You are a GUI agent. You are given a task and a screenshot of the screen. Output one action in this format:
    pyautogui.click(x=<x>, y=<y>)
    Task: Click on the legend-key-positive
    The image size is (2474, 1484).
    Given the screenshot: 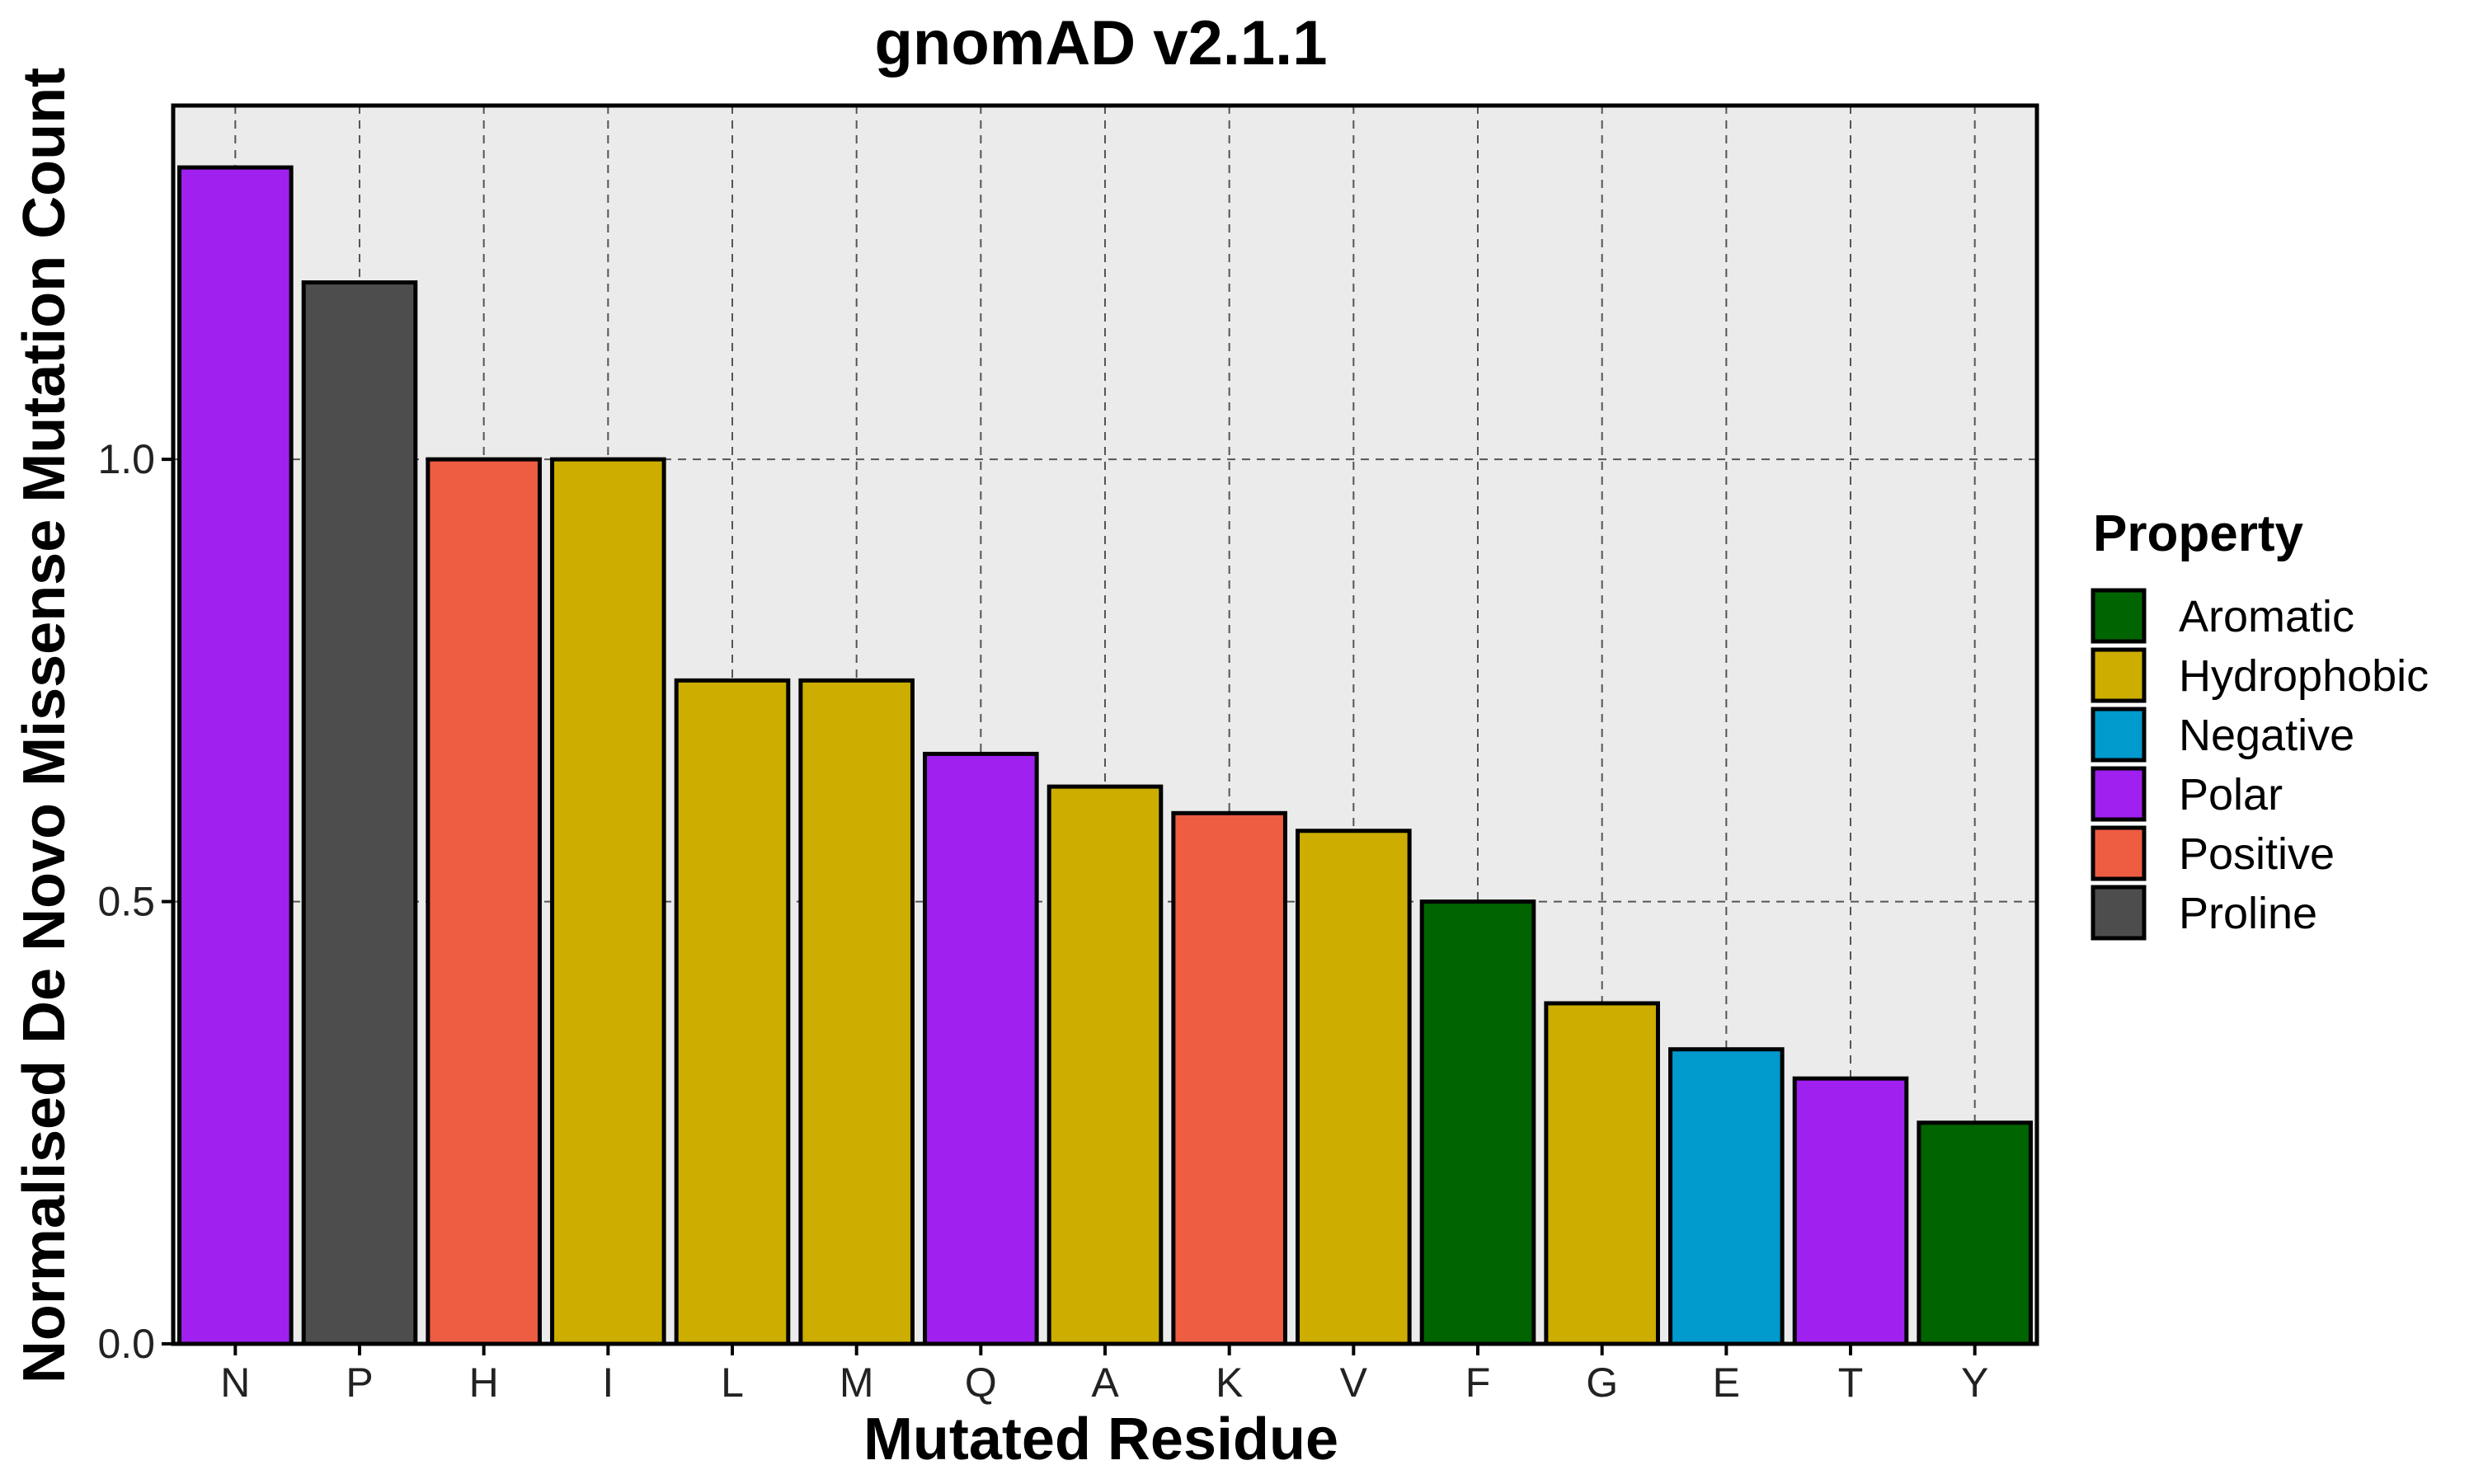 What is the action you would take?
    pyautogui.click(x=2119, y=853)
    